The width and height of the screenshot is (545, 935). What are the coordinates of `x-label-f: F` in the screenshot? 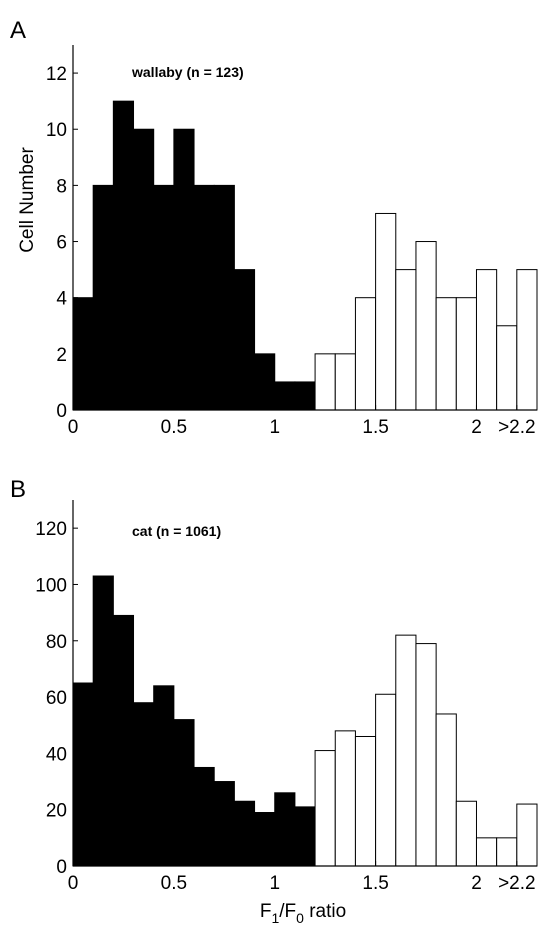 It's located at (266, 911).